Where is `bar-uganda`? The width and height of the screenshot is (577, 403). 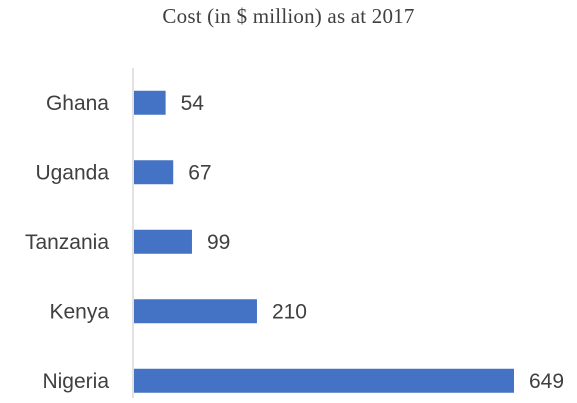
bar-uganda is located at coordinates (154, 172).